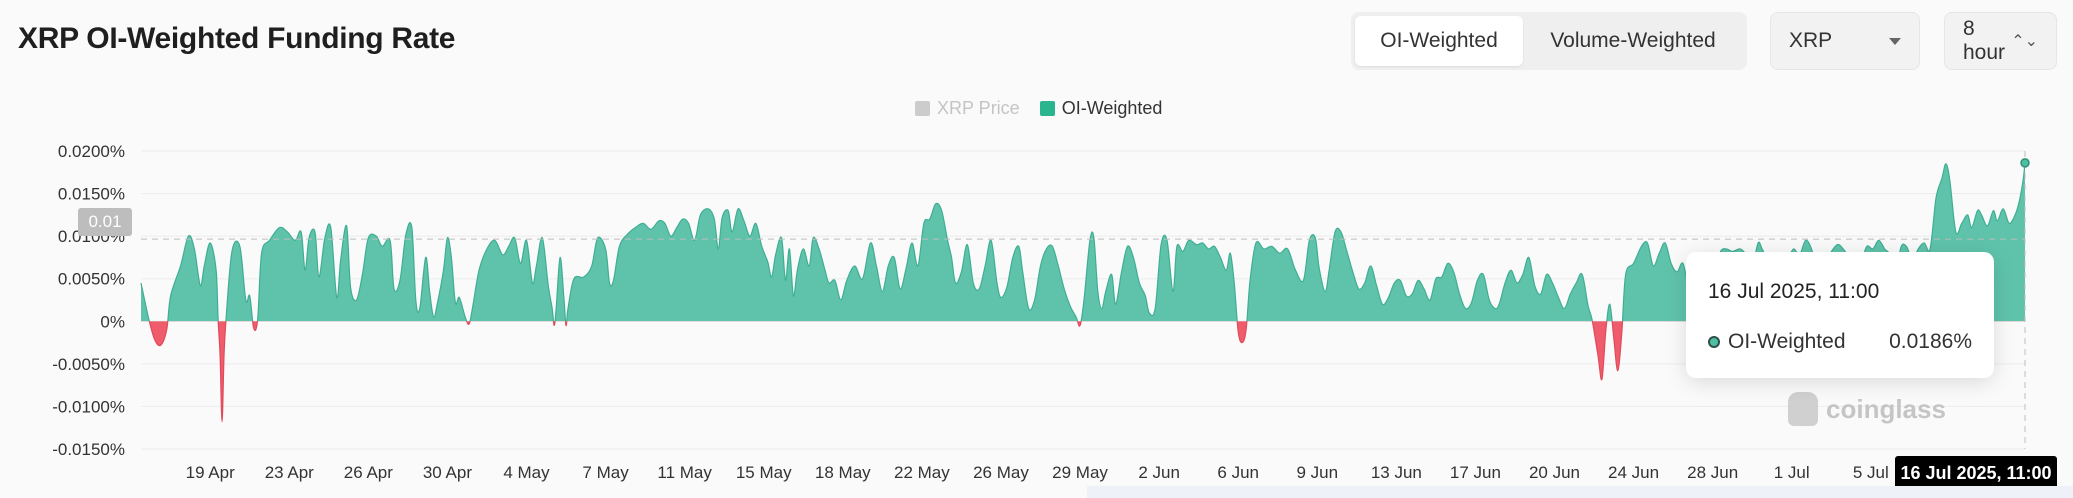 The image size is (2073, 498). I want to click on chart-tooltip: 16 Jul 2025, 11:00 OI-Weighted 0.0186%, so click(1840, 315).